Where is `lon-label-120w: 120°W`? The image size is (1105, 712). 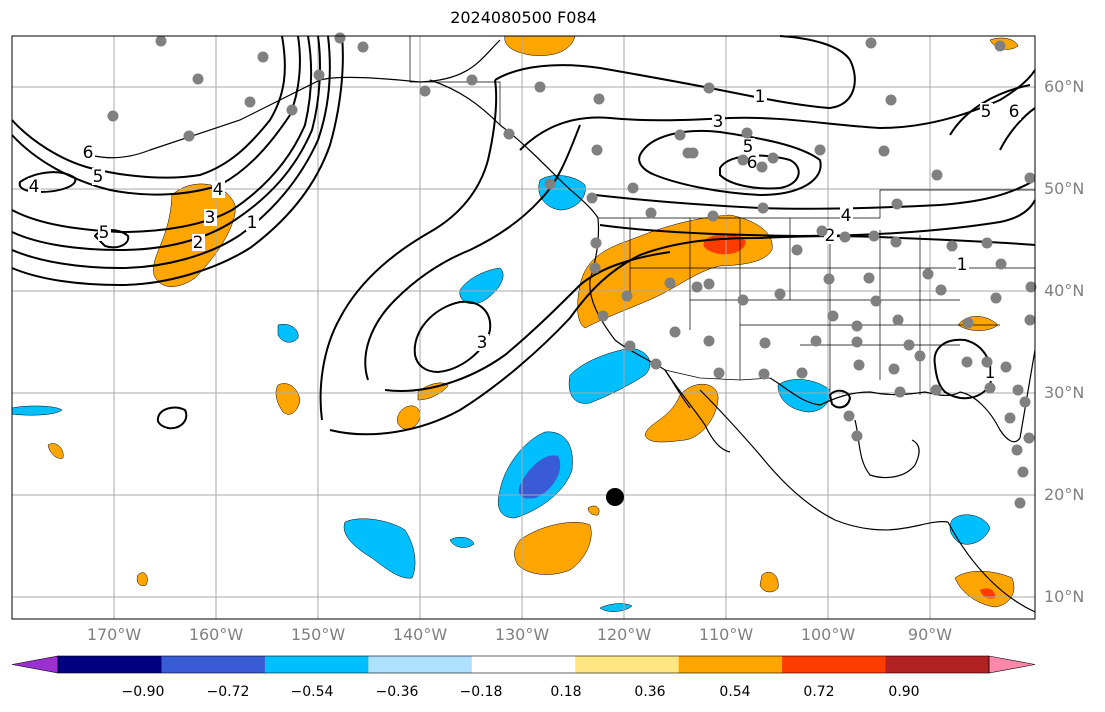
lon-label-120w: 120°W is located at coordinates (624, 634).